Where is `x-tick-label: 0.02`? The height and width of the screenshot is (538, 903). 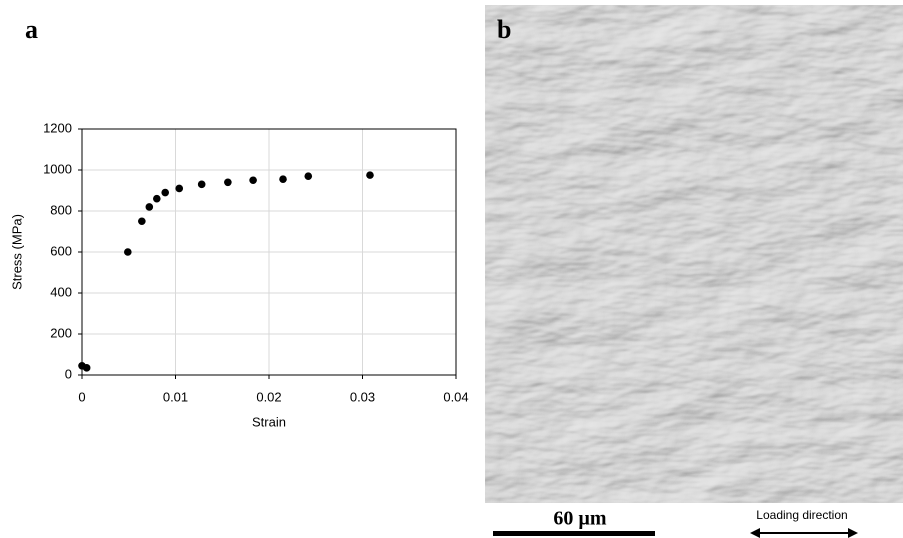 x-tick-label: 0.02 is located at coordinates (268, 396).